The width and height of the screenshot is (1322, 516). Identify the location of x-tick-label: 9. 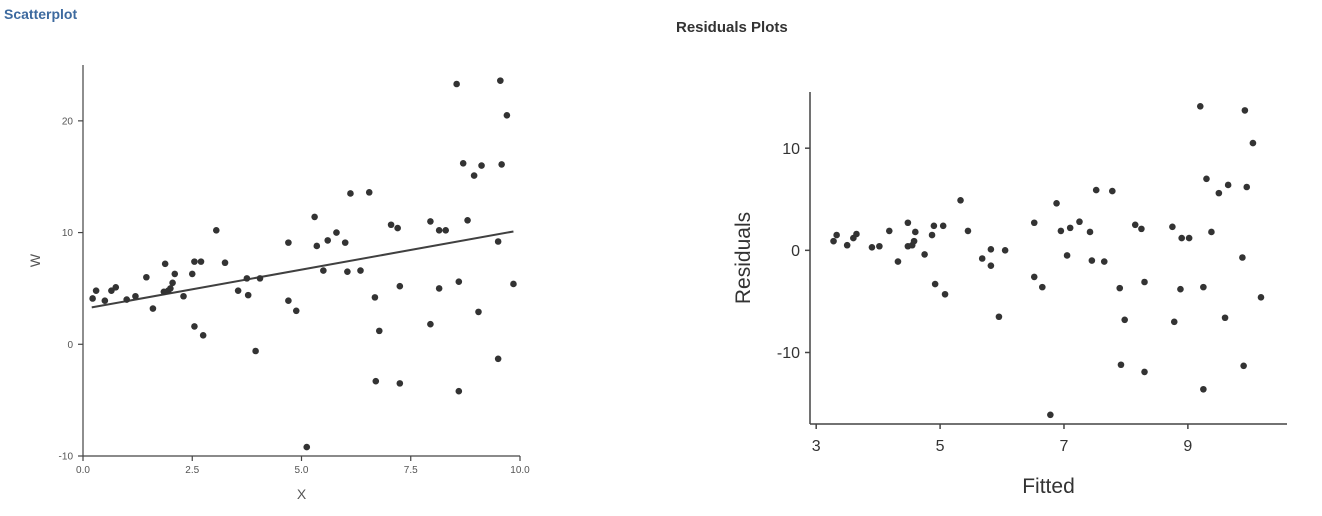
(1187, 446).